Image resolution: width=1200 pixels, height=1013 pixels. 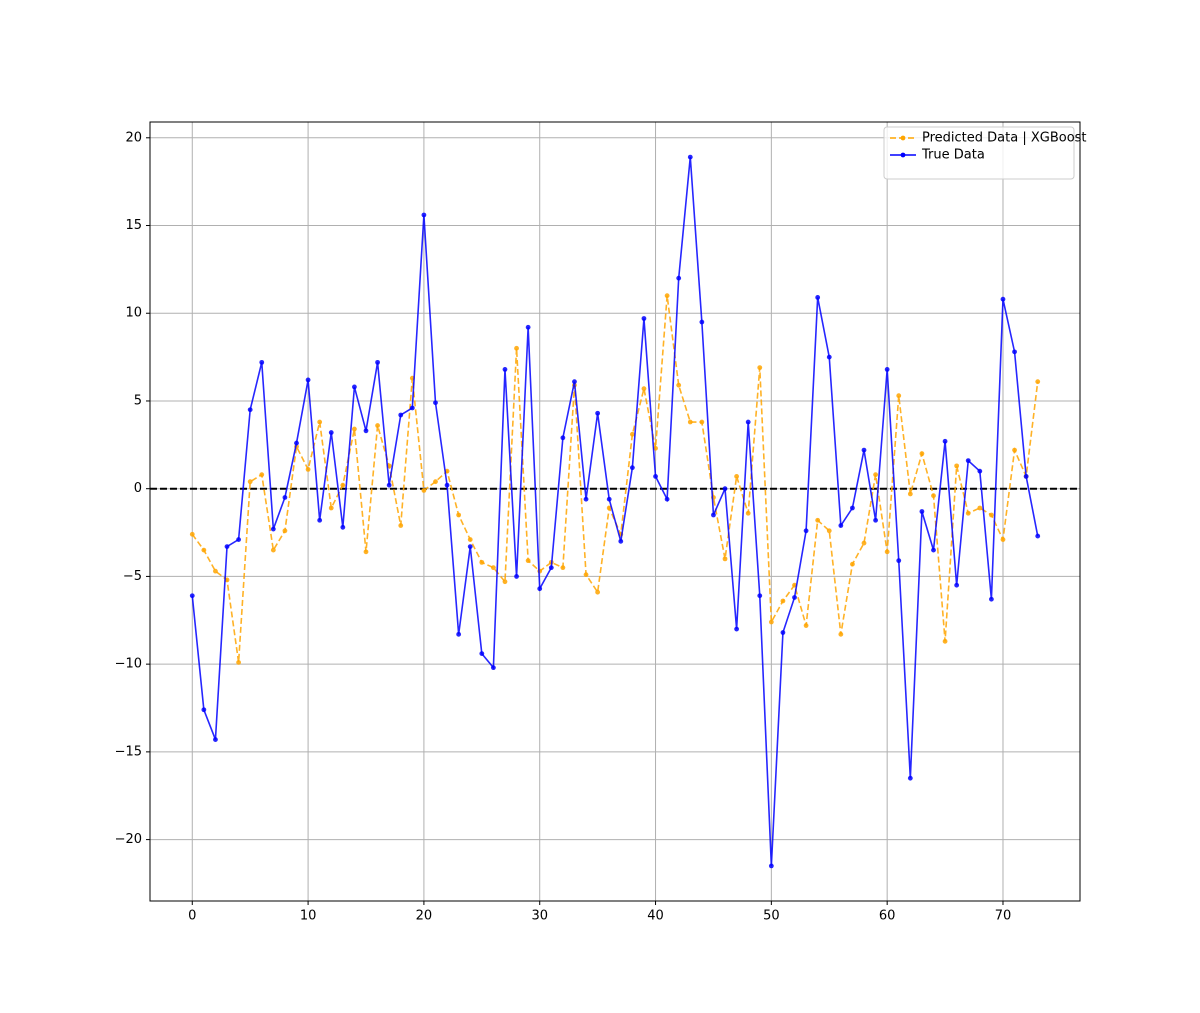 What do you see at coordinates (1004, 138) in the screenshot?
I see `legend-label: Predicted Data | XGBoost` at bounding box center [1004, 138].